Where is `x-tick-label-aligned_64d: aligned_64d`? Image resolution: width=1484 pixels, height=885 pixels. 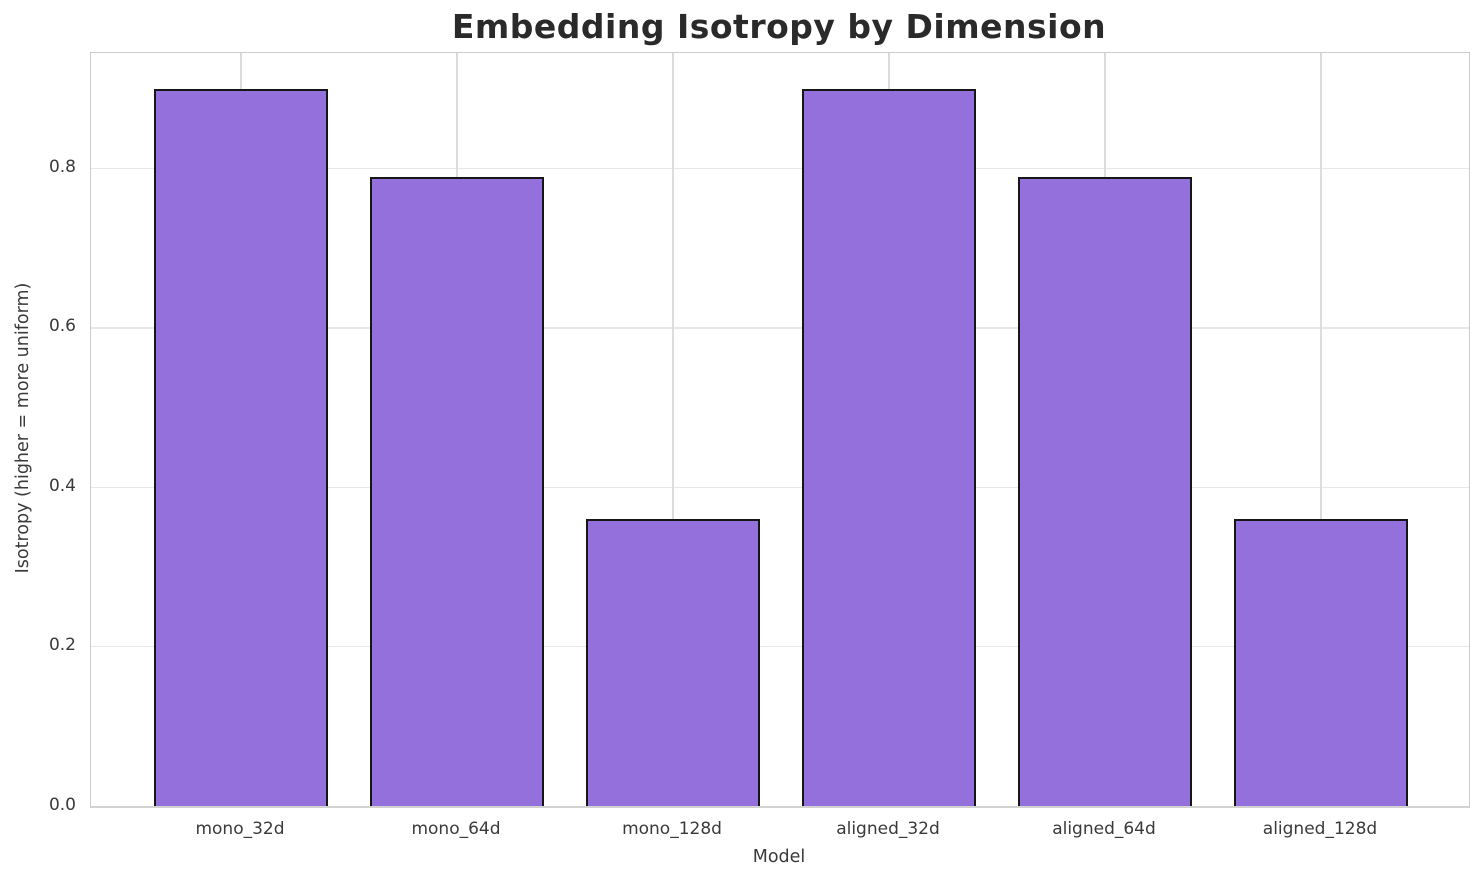
x-tick-label-aligned_64d: aligned_64d is located at coordinates (1104, 829).